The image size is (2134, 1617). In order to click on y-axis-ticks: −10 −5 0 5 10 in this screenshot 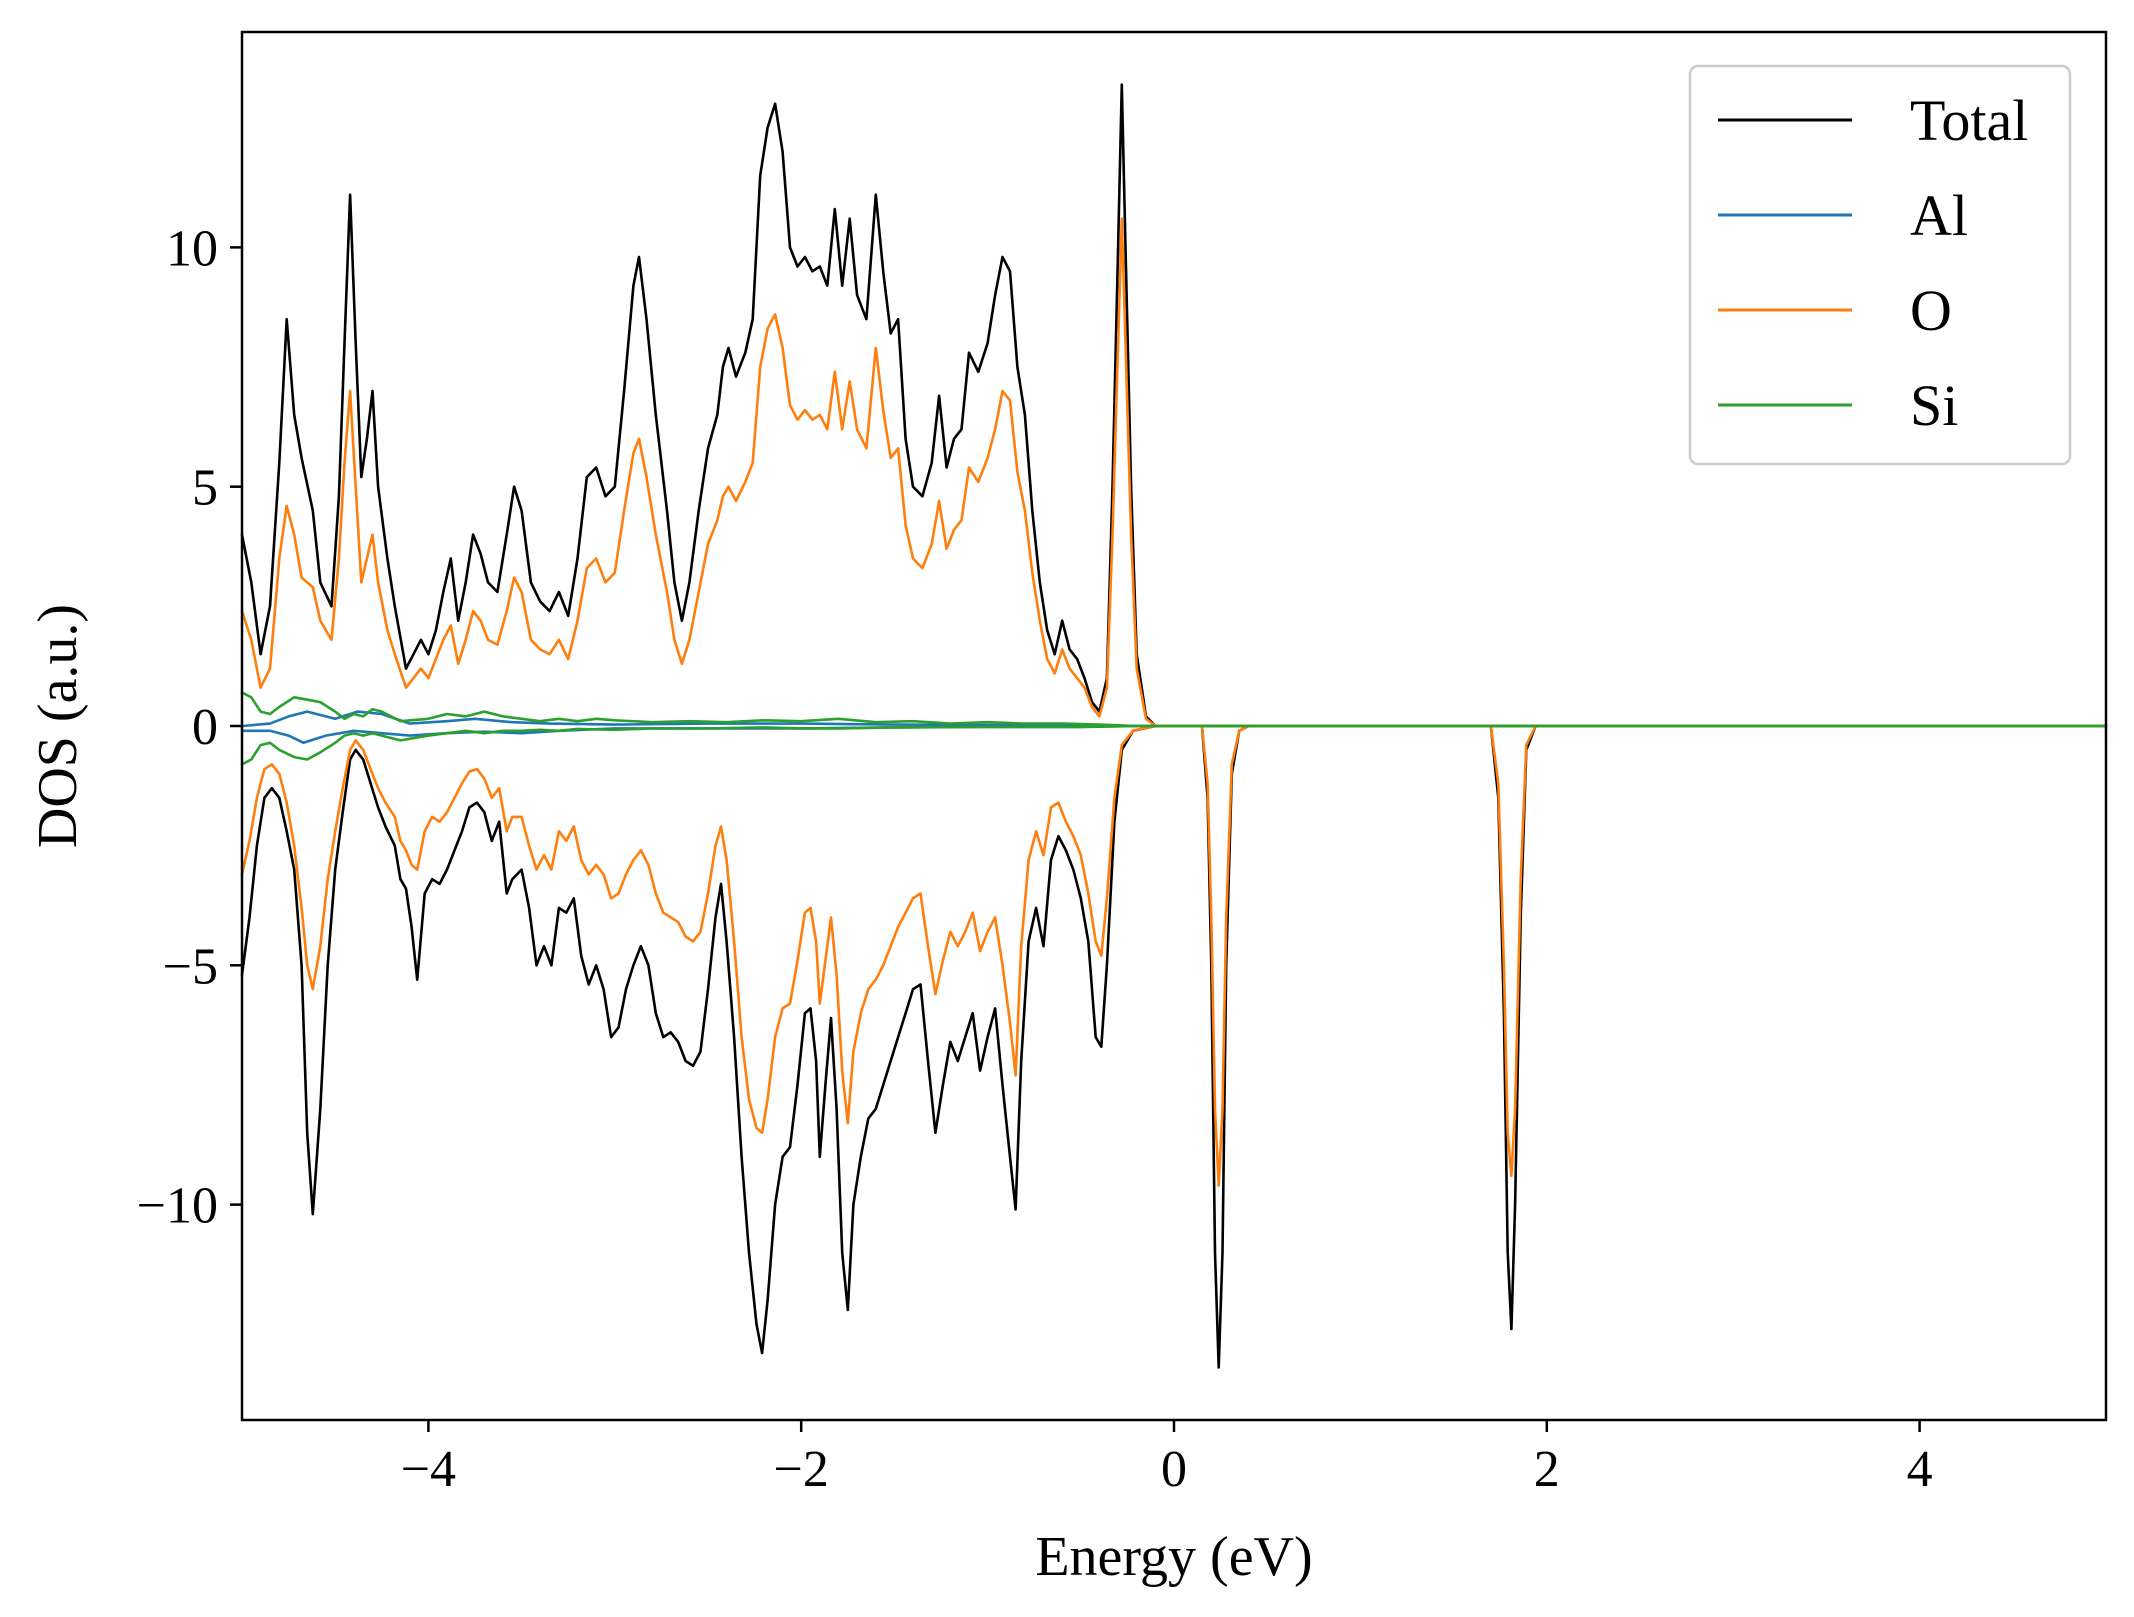, I will do `click(189, 727)`.